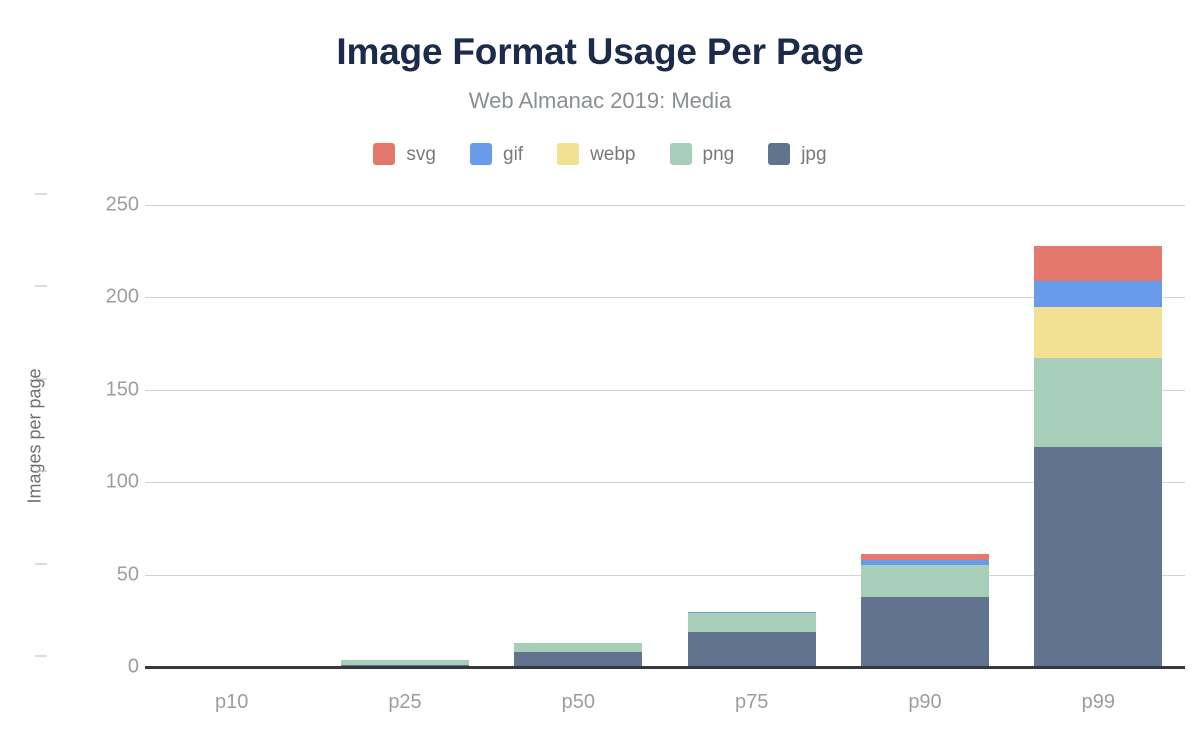 This screenshot has height=742, width=1200. I want to click on bar-segment-gif-p99, so click(1098, 293).